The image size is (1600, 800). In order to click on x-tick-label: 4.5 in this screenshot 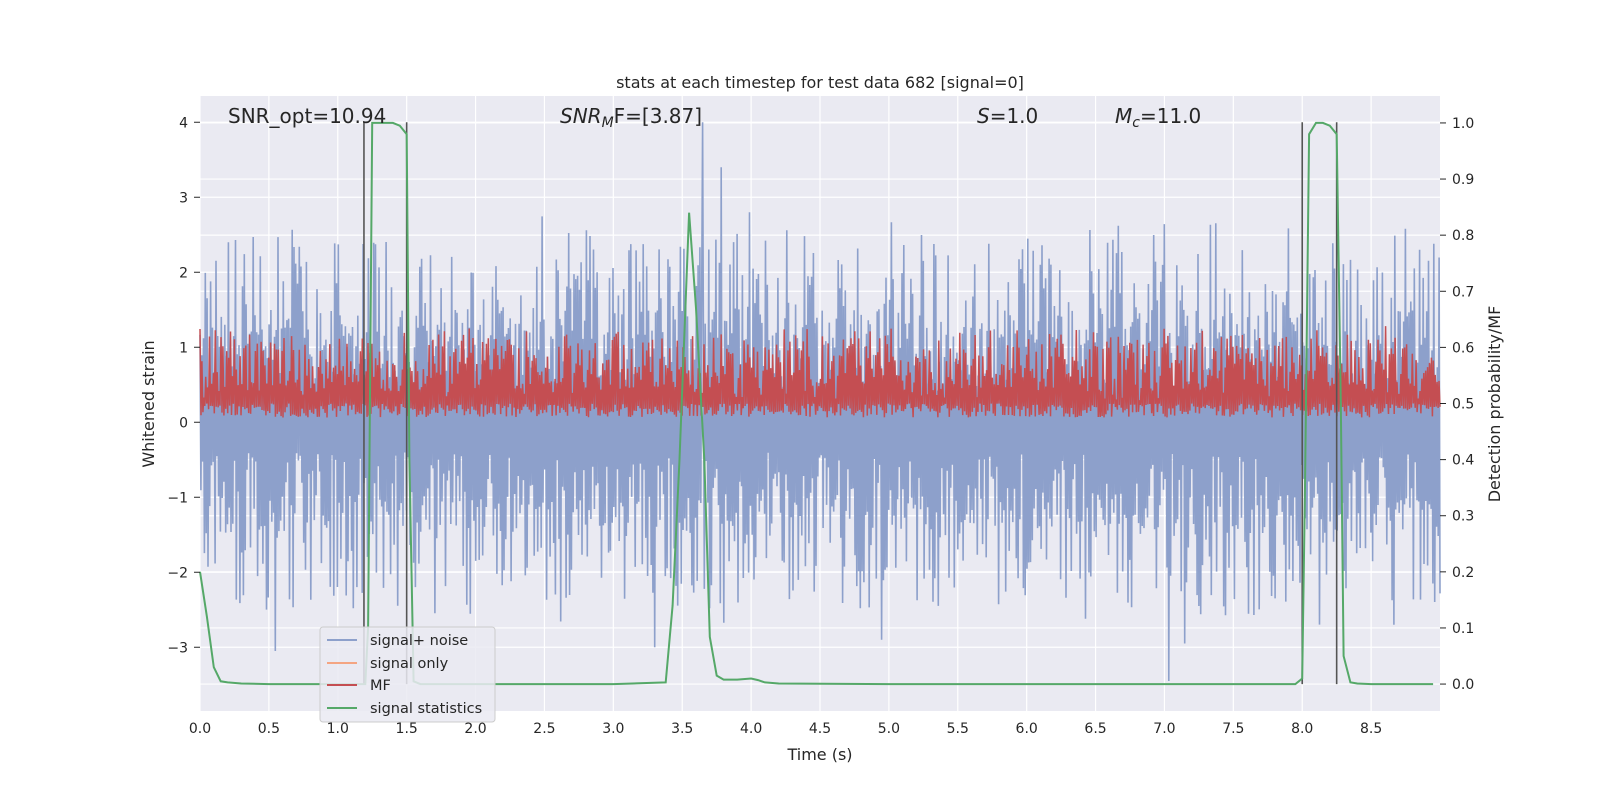, I will do `click(820, 729)`.